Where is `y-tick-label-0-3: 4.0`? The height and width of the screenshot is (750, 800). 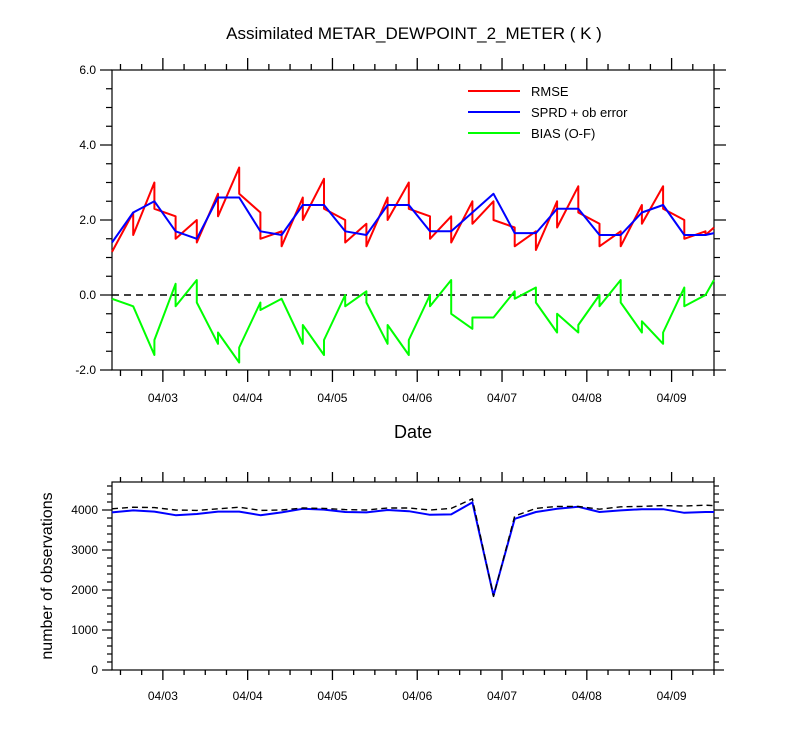 y-tick-label-0-3: 4.0 is located at coordinates (87, 145).